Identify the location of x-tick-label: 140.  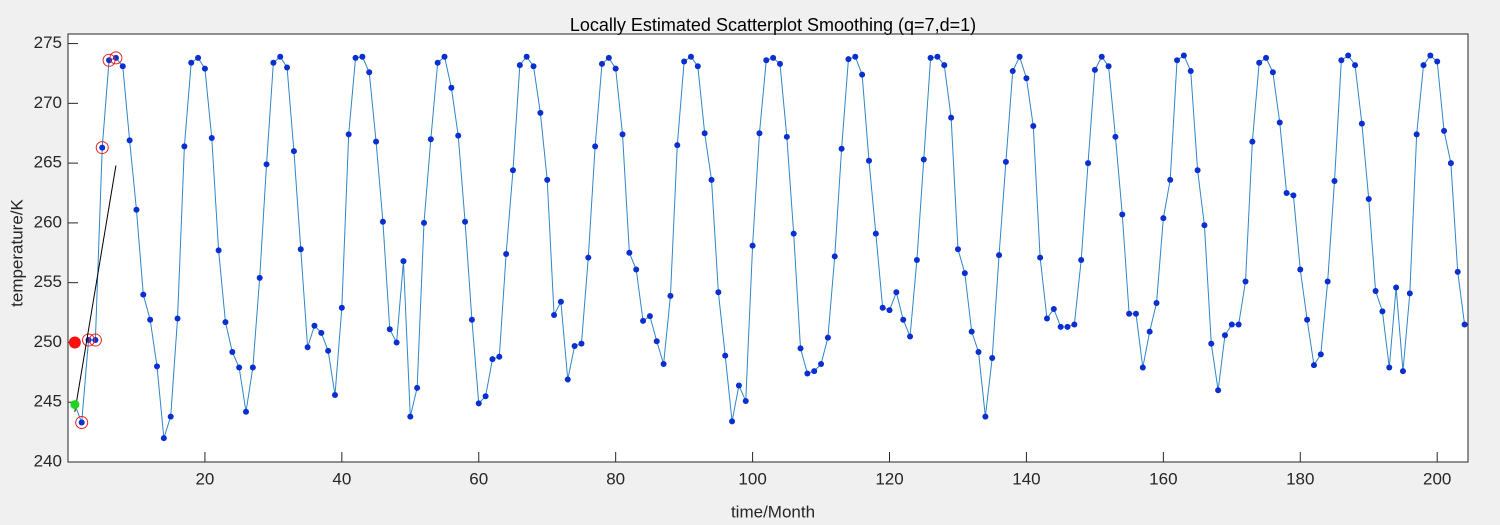
(1026, 478).